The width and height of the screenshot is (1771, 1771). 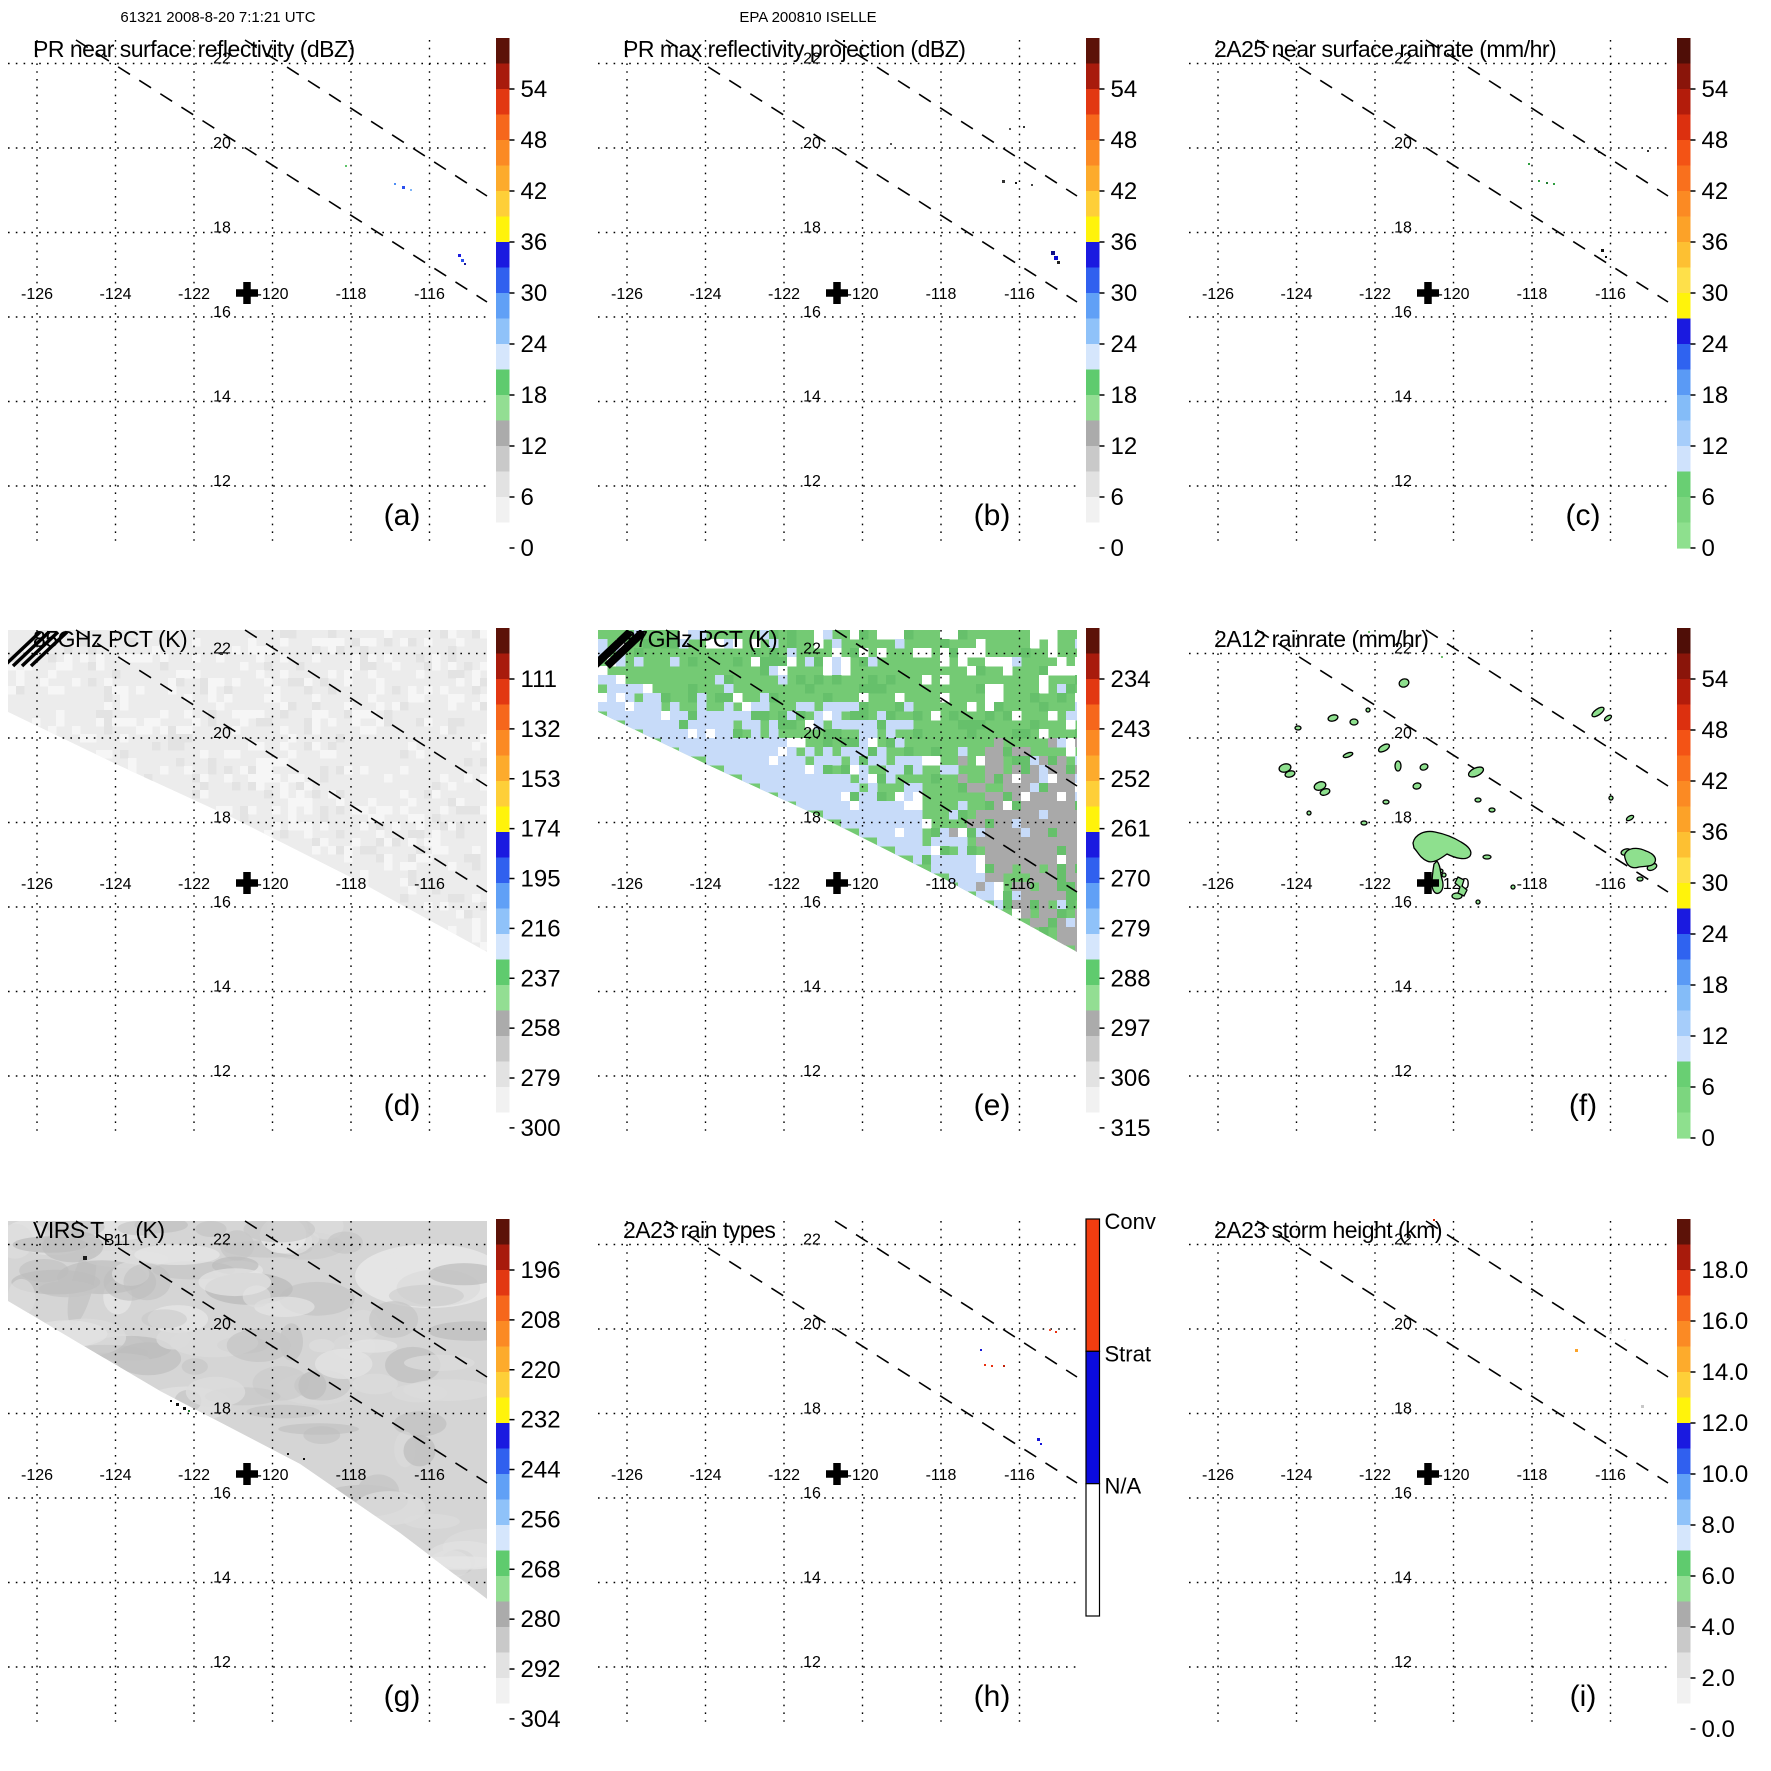 I want to click on panel-g-letter: (g), so click(x=402, y=1696).